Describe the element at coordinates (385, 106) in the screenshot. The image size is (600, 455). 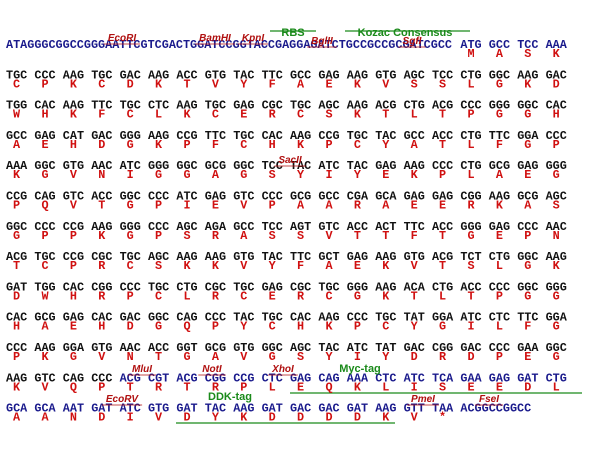
I see `codon: ACG` at that location.